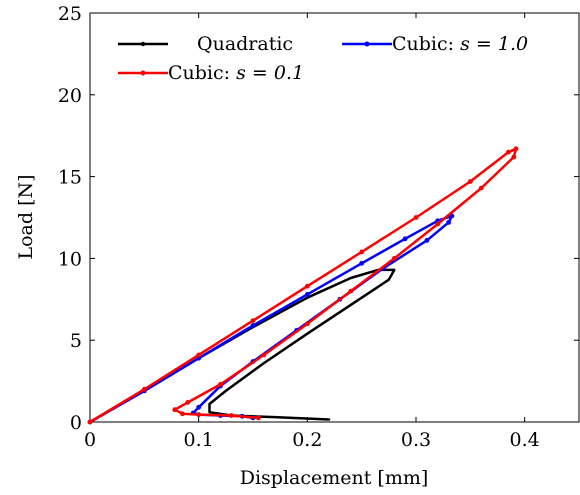  What do you see at coordinates (90, 440) in the screenshot?
I see `x-tick-label: 0` at bounding box center [90, 440].